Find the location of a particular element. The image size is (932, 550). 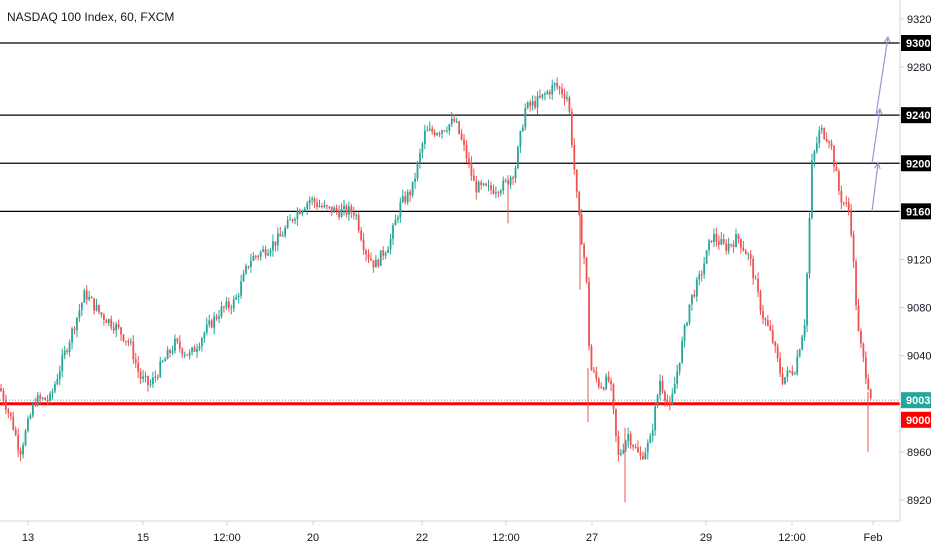

arrows-layer is located at coordinates (881, 123).